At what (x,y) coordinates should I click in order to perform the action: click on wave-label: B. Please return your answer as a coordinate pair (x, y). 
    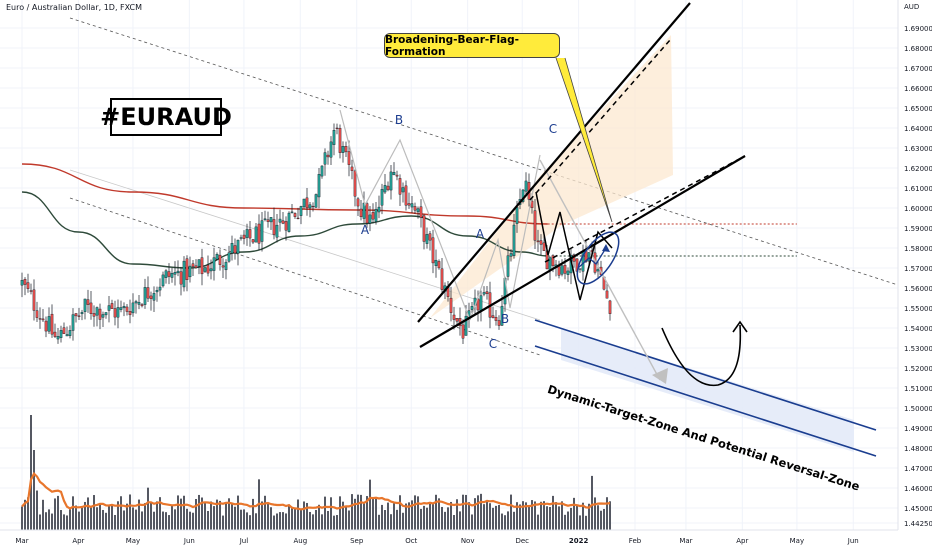
    Looking at the image, I should click on (399, 120).